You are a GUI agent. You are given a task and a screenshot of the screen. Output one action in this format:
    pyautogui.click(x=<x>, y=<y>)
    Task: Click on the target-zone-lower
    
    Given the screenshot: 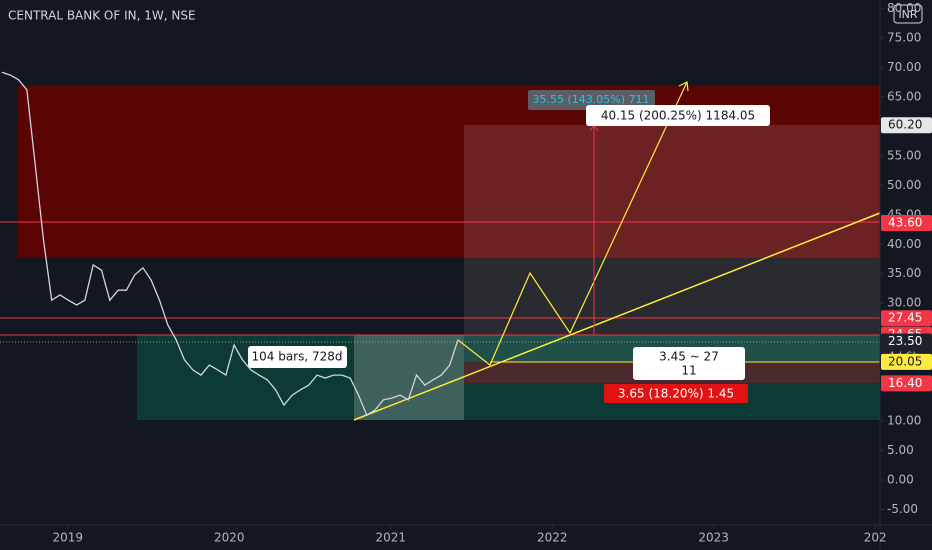 What is the action you would take?
    pyautogui.click(x=672, y=296)
    